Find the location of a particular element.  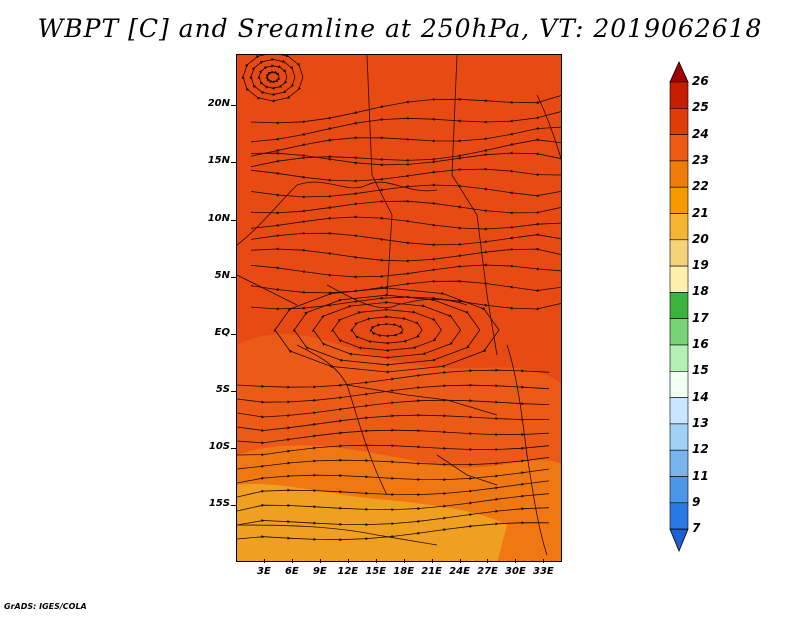

lon-tick-label: 21E is located at coordinates (431, 571).